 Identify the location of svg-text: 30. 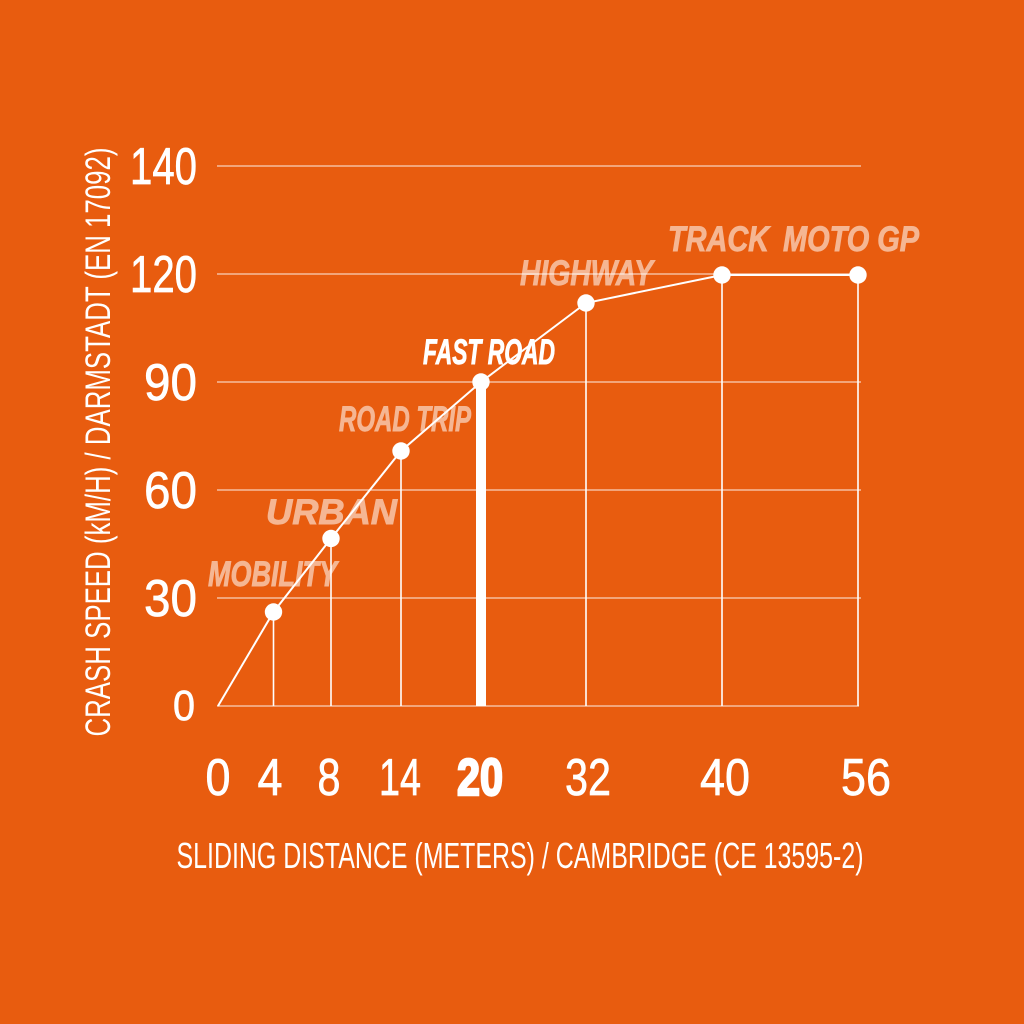
(170, 598).